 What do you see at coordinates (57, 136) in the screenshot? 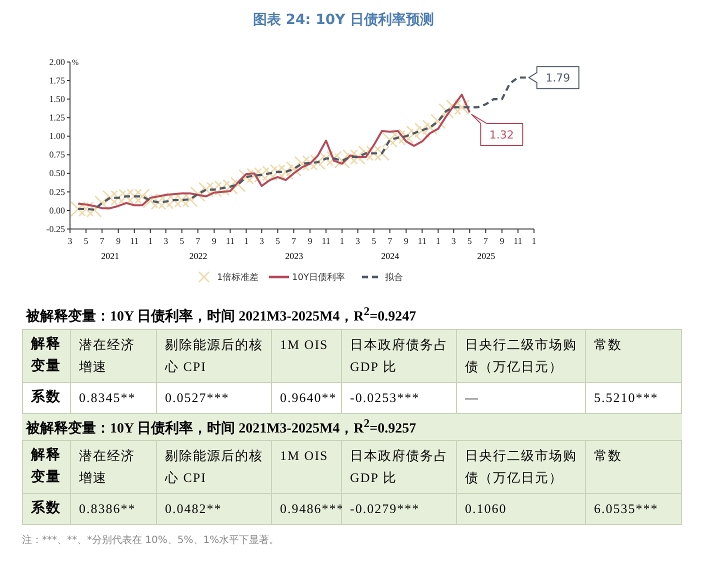
I see `y-tick-label: 1.00` at bounding box center [57, 136].